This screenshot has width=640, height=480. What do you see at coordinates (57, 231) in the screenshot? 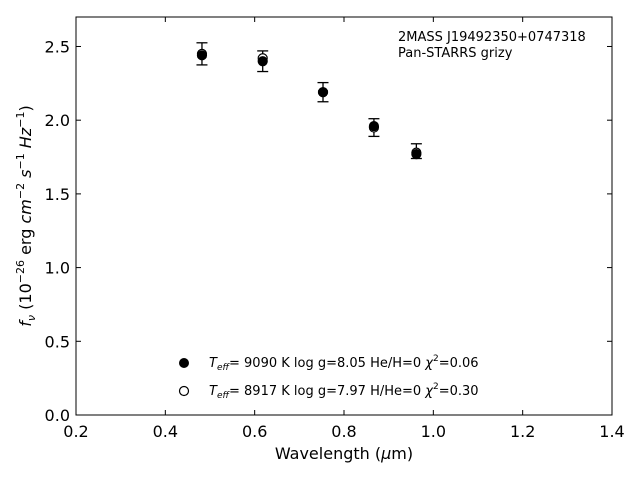
I see `y-tick-labels: 0.0 0.5 1.0 1.5 2.0 2.5` at bounding box center [57, 231].